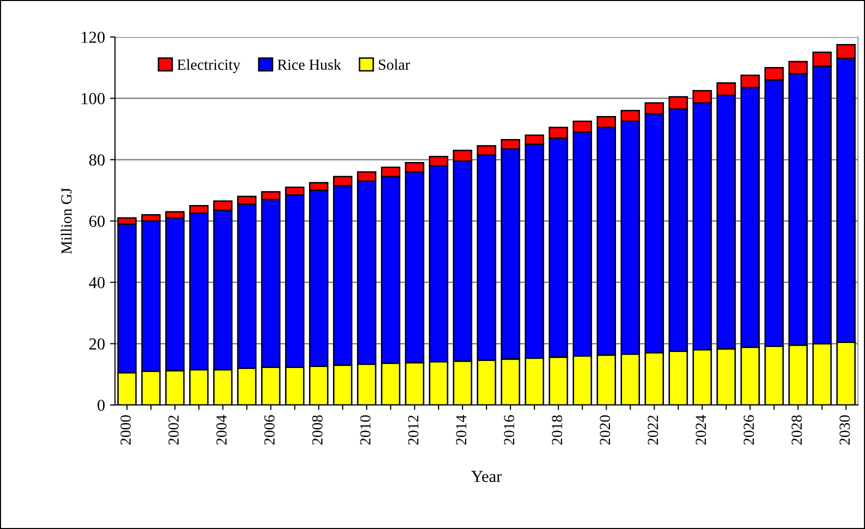 This screenshot has width=865, height=529. What do you see at coordinates (221, 429) in the screenshot?
I see `x-tick-label: 2004` at bounding box center [221, 429].